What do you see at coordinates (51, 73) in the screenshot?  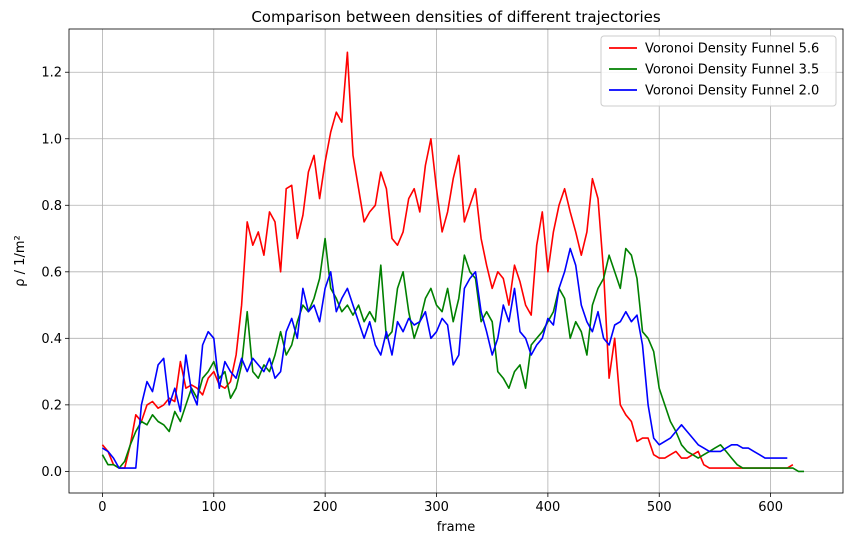 I see `y-tick-label: 1.2` at bounding box center [51, 73].